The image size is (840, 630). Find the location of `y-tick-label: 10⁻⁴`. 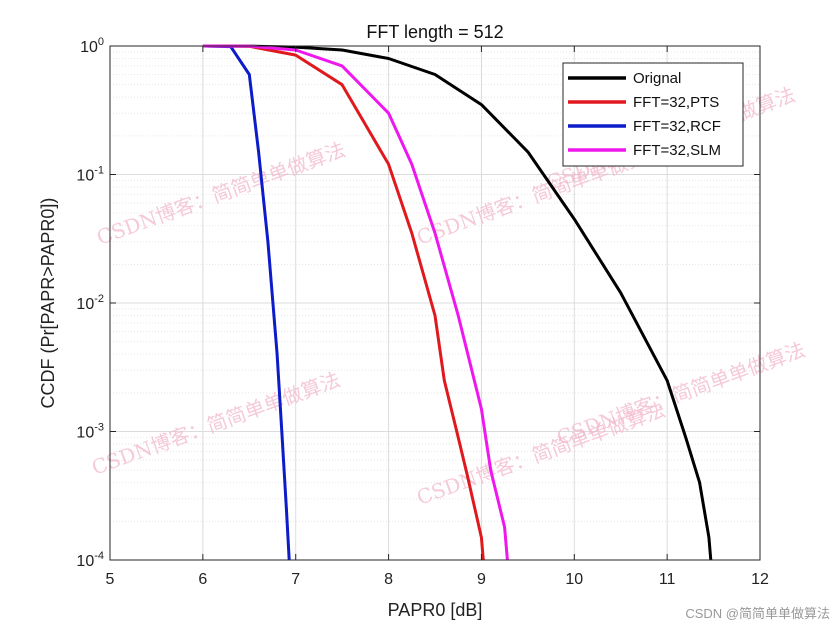

y-tick-label: 10⁻⁴ is located at coordinates (90, 560).